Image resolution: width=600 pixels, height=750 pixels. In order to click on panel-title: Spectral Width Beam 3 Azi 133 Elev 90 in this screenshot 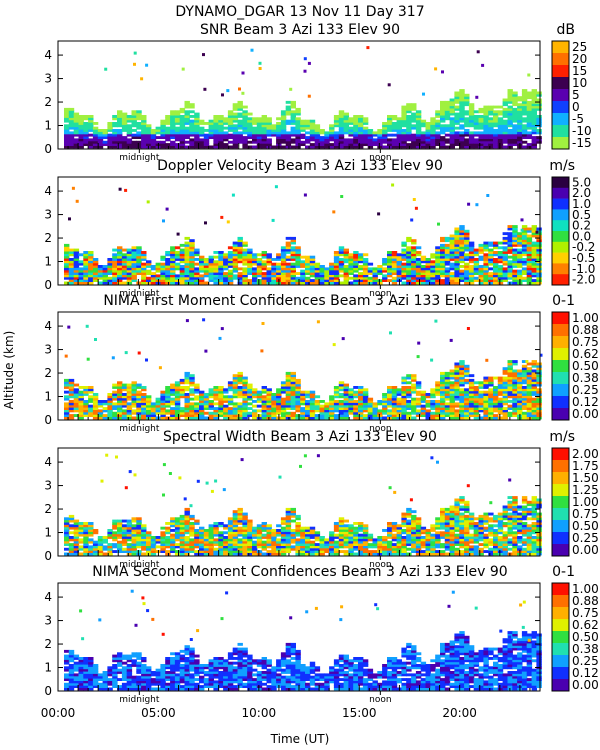, I will do `click(300, 437)`.